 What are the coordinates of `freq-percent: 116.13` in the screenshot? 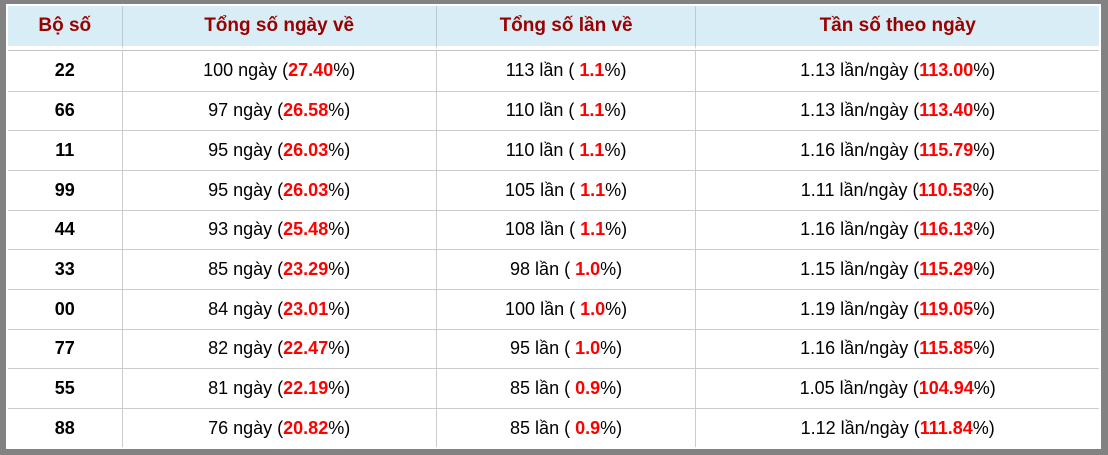 It's located at (946, 229).